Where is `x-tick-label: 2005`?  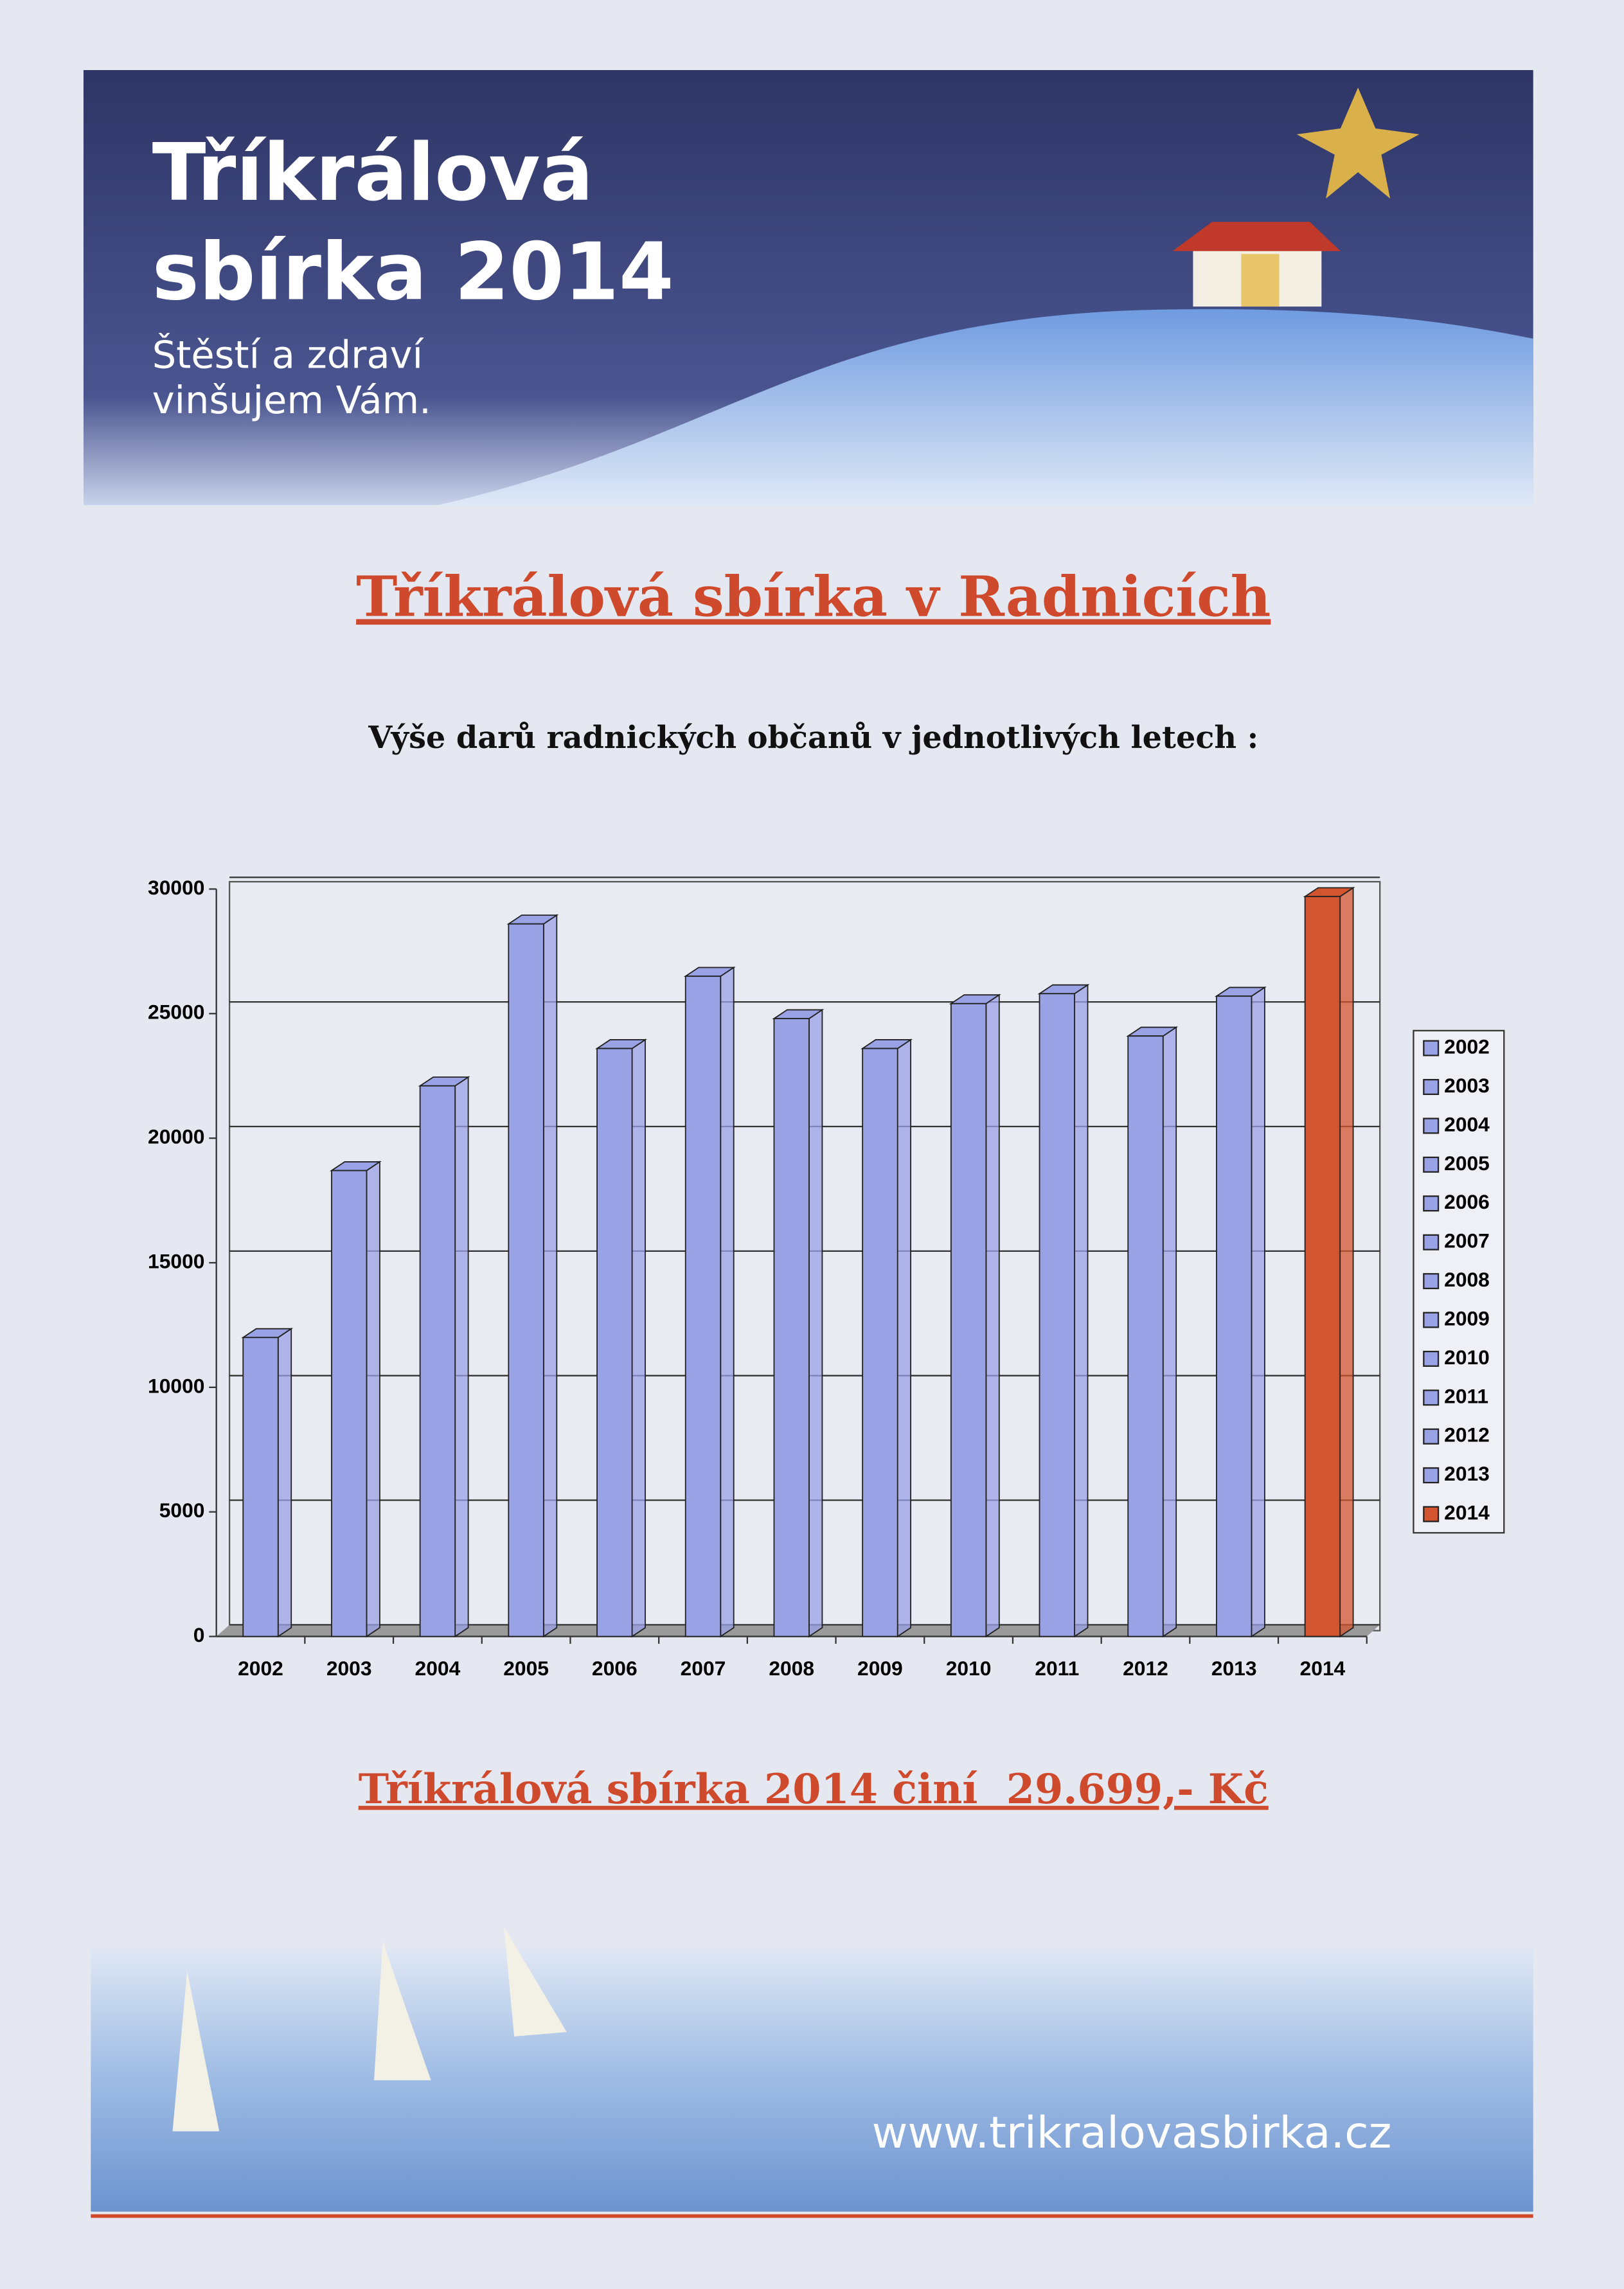
x-tick-label: 2005 is located at coordinates (526, 1668).